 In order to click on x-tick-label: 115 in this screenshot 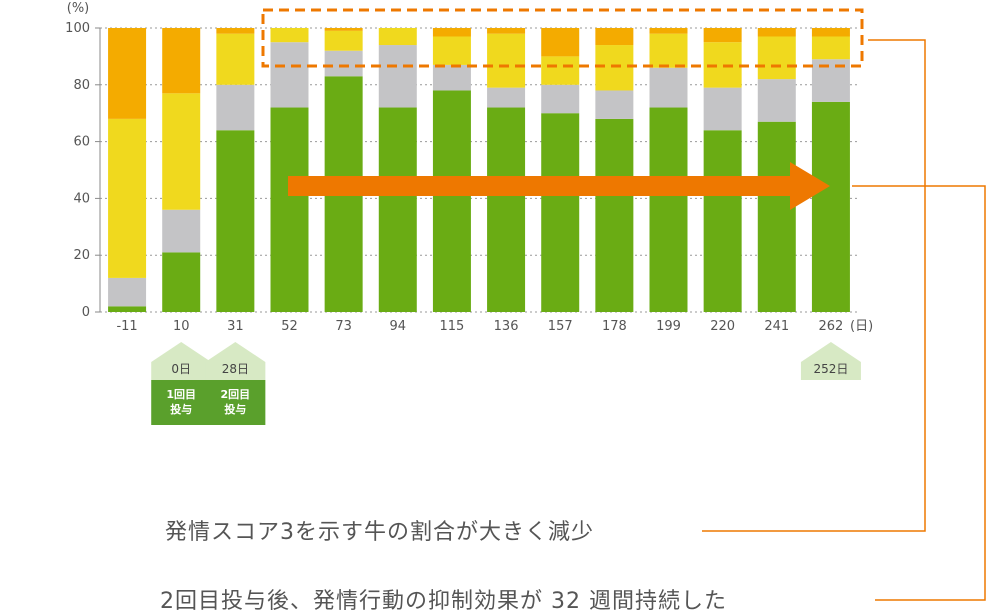, I will do `click(452, 326)`.